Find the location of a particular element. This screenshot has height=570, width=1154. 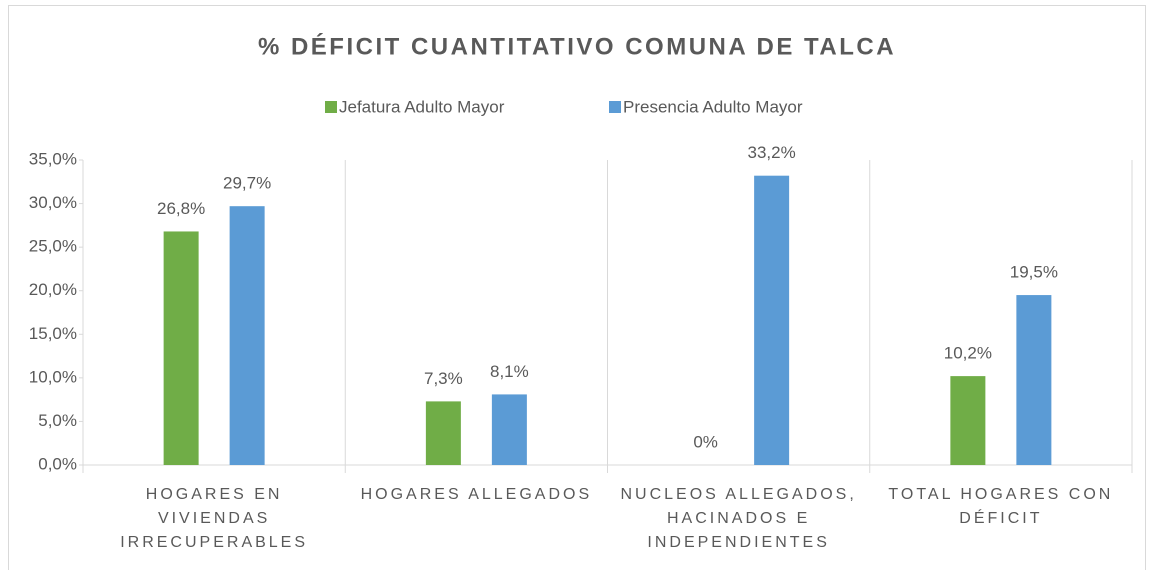

y-tick-label: 0,0% is located at coordinates (57, 463).